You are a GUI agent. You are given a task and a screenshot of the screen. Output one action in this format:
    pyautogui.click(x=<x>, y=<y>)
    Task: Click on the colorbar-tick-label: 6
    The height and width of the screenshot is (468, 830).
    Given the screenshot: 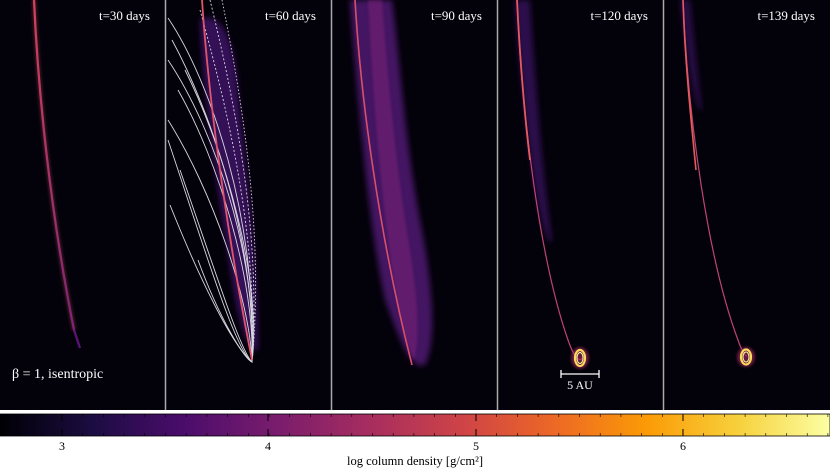 What is the action you would take?
    pyautogui.click(x=683, y=446)
    